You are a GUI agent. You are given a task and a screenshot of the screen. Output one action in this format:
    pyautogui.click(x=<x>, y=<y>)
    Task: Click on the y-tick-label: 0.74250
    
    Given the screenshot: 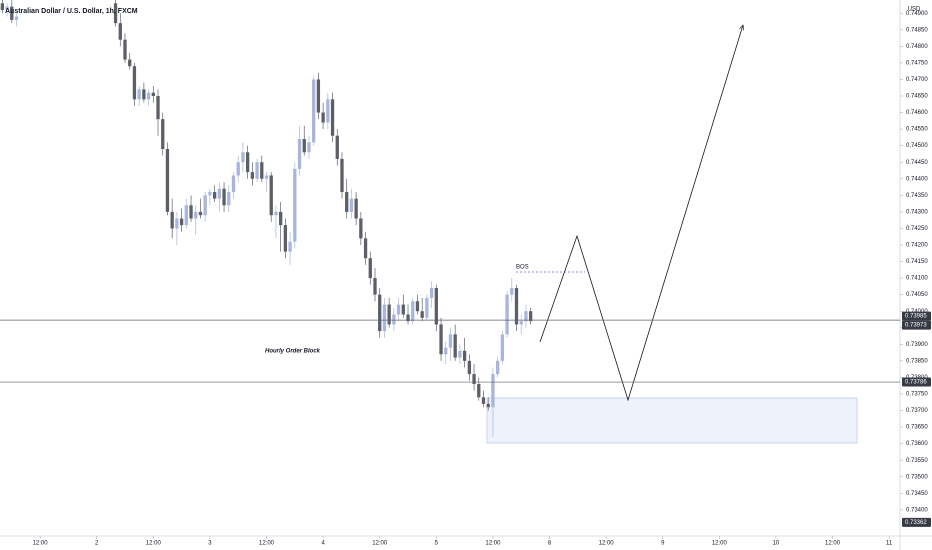 What is the action you would take?
    pyautogui.click(x=917, y=229)
    